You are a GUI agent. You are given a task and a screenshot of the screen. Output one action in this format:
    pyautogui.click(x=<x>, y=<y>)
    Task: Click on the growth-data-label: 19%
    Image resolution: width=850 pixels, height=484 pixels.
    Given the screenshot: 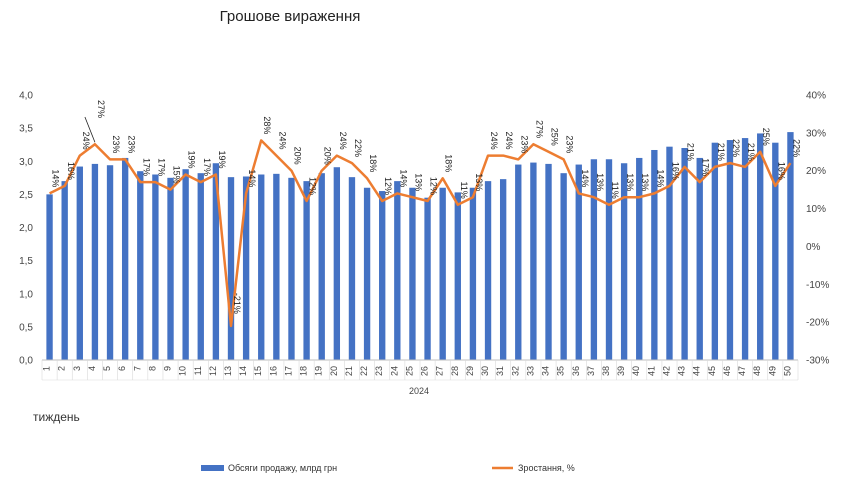 What is the action you would take?
    pyautogui.click(x=222, y=159)
    